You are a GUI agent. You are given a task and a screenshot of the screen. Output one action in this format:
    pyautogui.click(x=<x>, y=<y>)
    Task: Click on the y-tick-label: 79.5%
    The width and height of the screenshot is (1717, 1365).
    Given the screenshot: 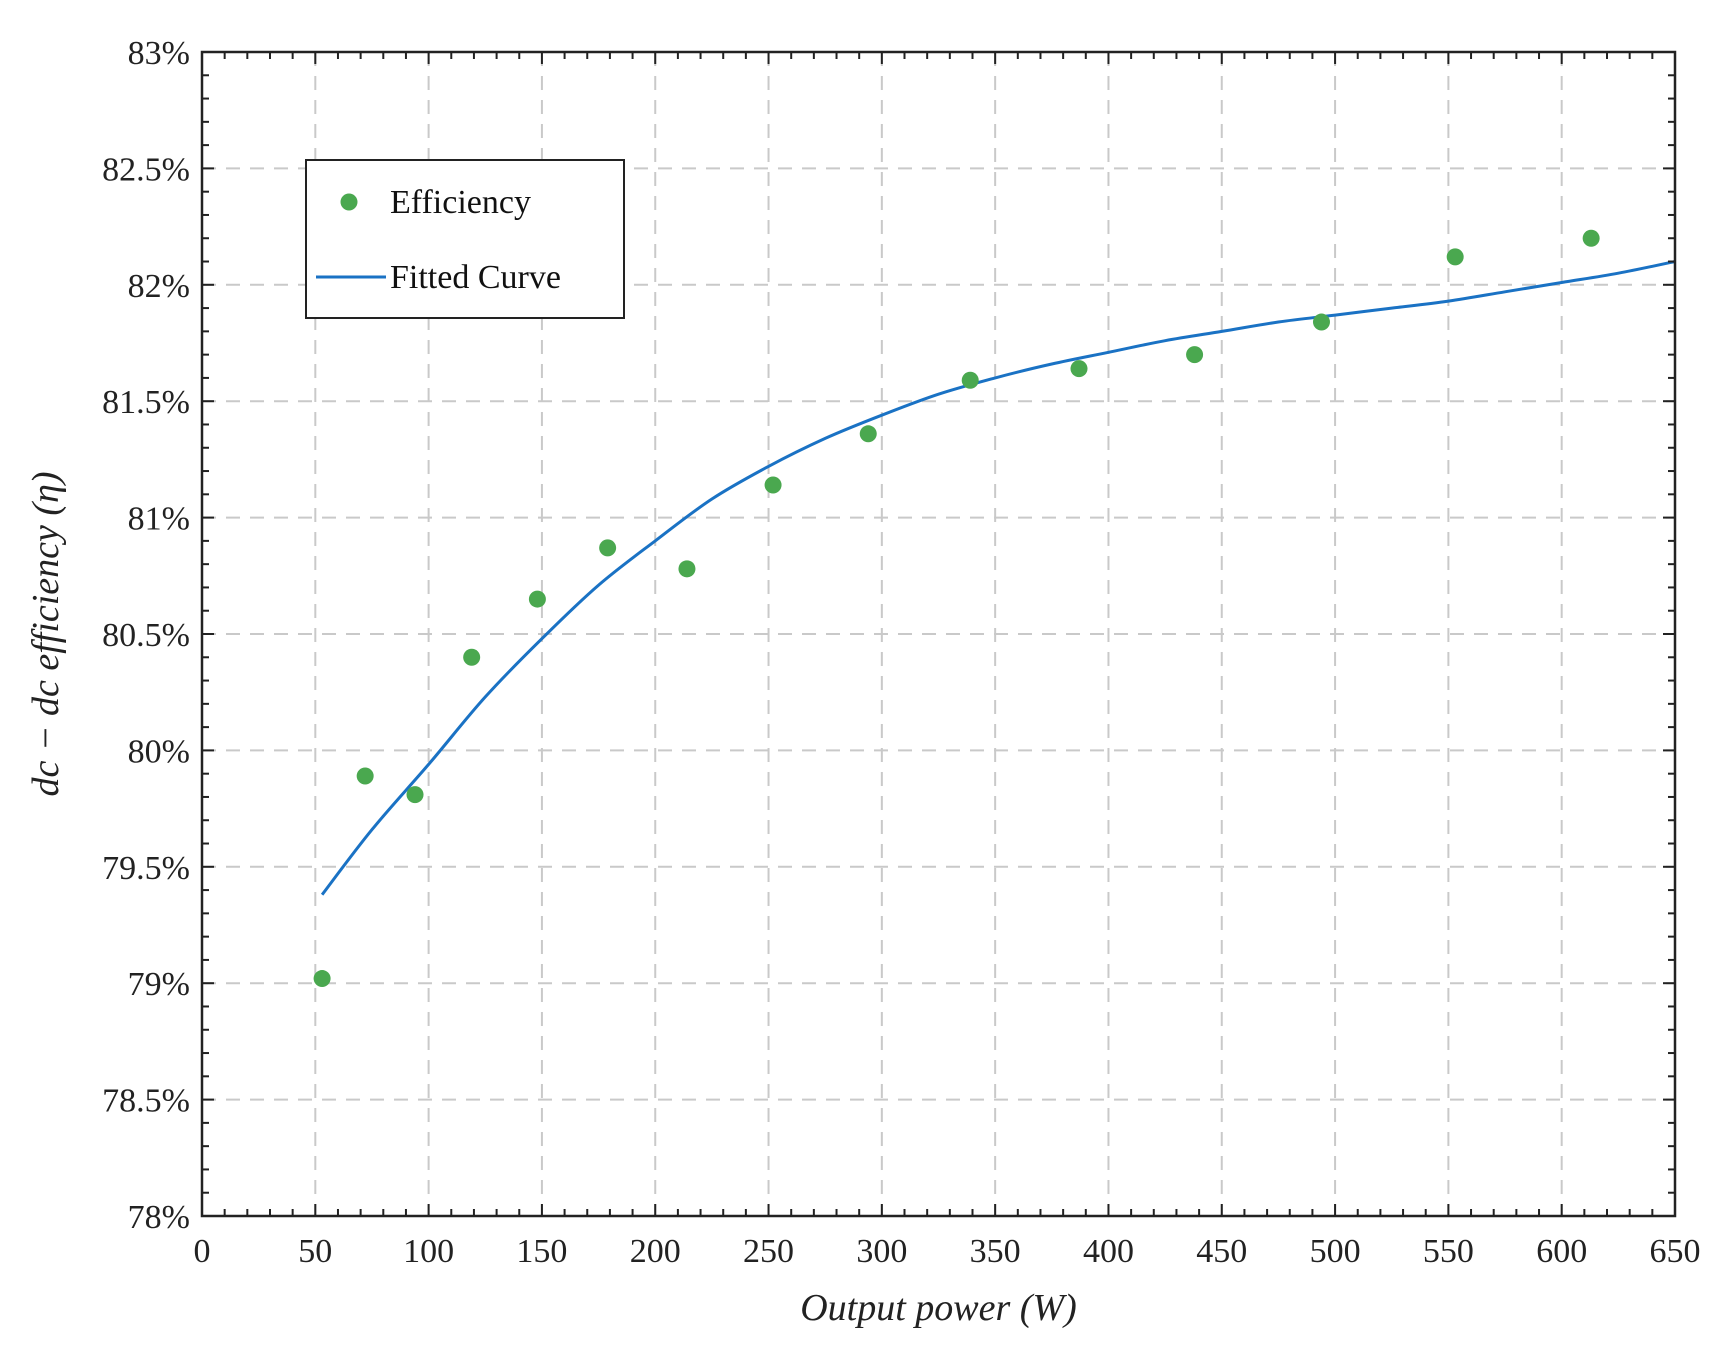 What is the action you would take?
    pyautogui.click(x=146, y=868)
    